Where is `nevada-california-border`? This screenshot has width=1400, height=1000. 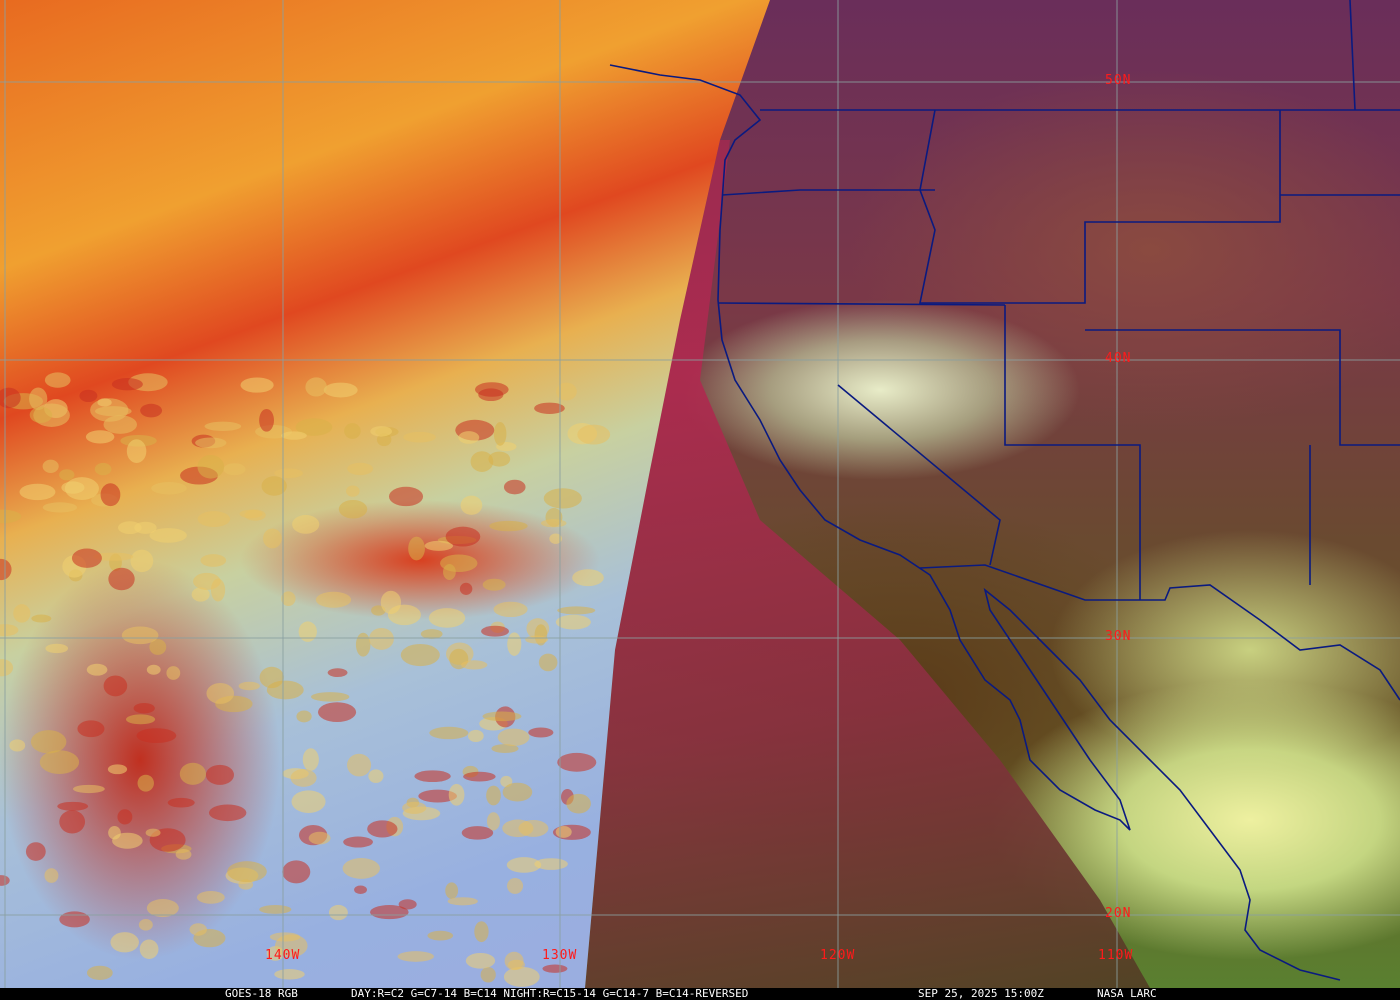 nevada-california-border is located at coordinates (919, 475).